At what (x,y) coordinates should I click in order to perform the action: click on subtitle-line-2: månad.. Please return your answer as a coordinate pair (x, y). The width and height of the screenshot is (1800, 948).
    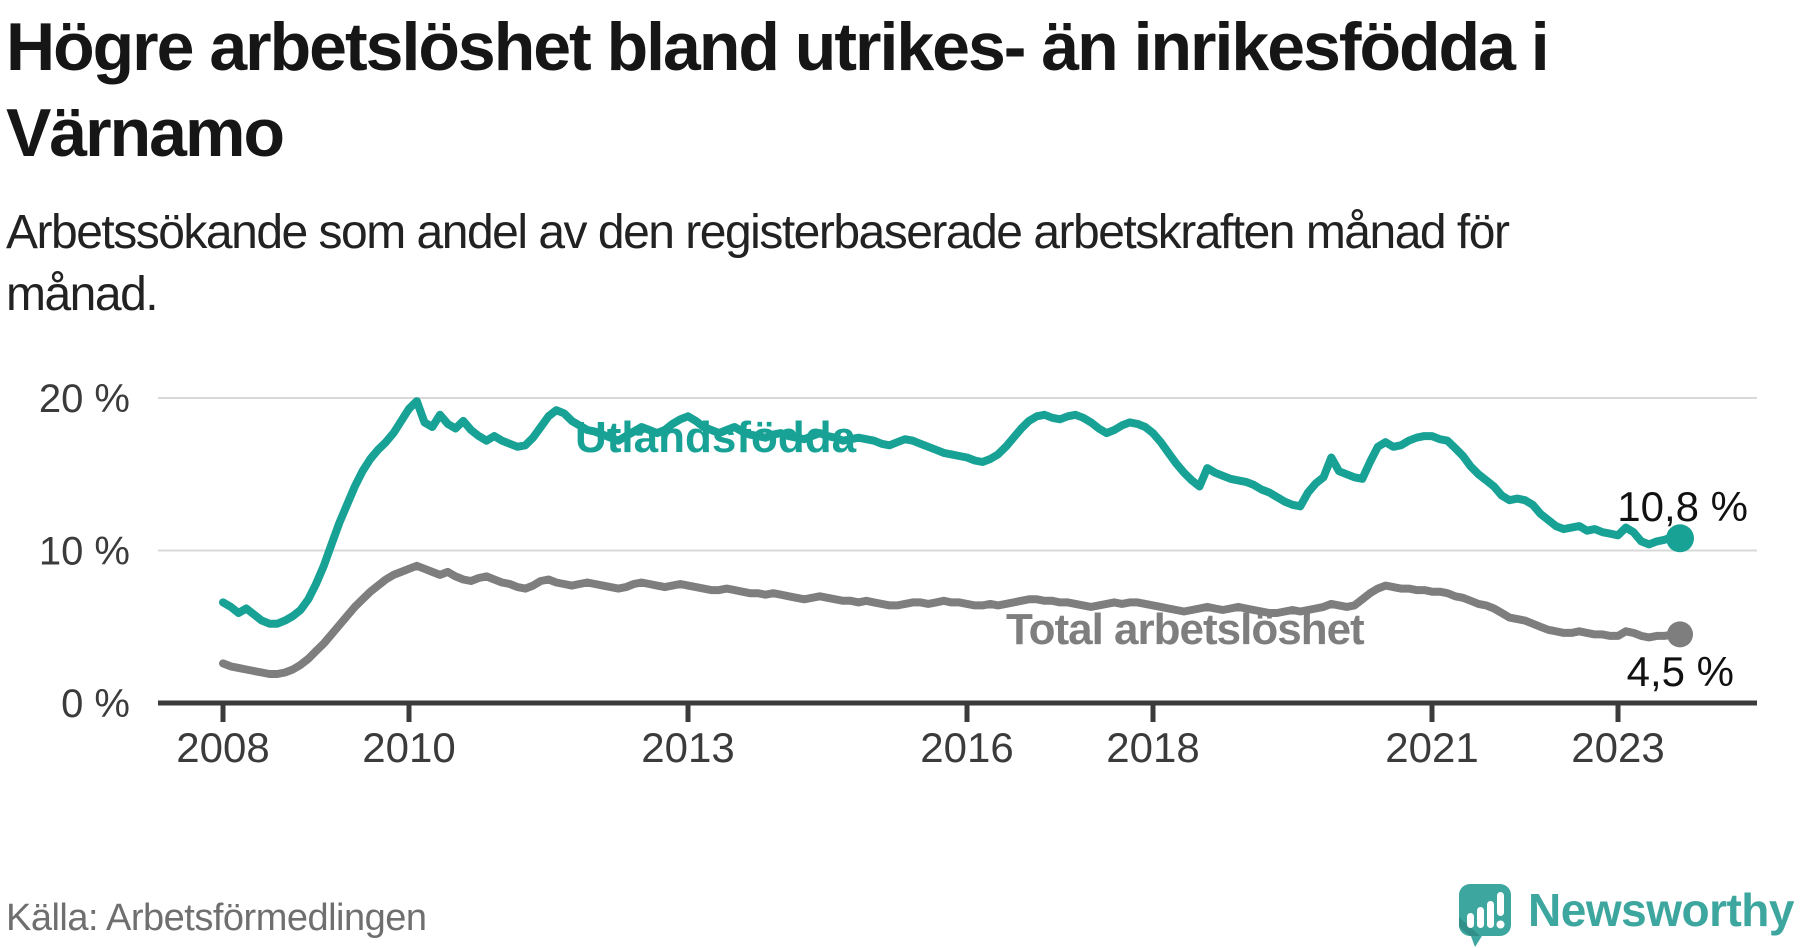
    Looking at the image, I should click on (82, 294).